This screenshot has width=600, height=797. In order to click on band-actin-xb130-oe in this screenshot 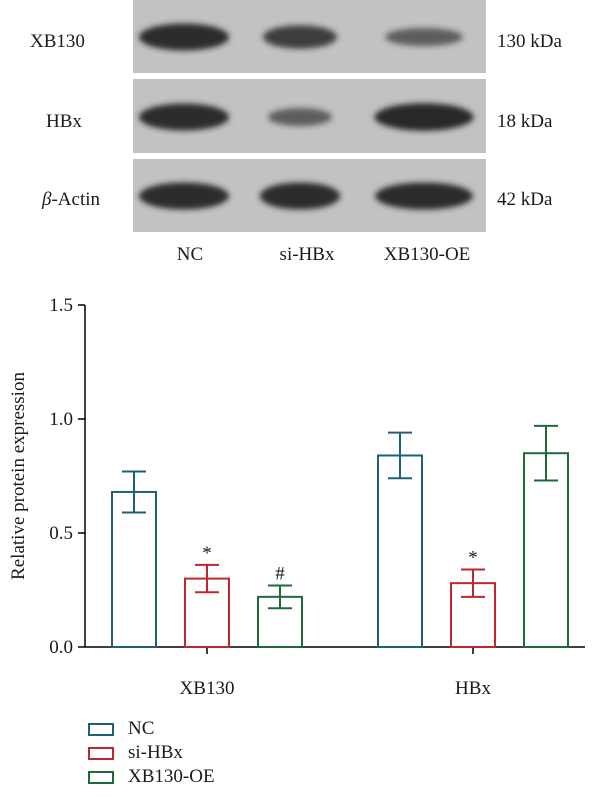, I will do `click(424, 196)`.